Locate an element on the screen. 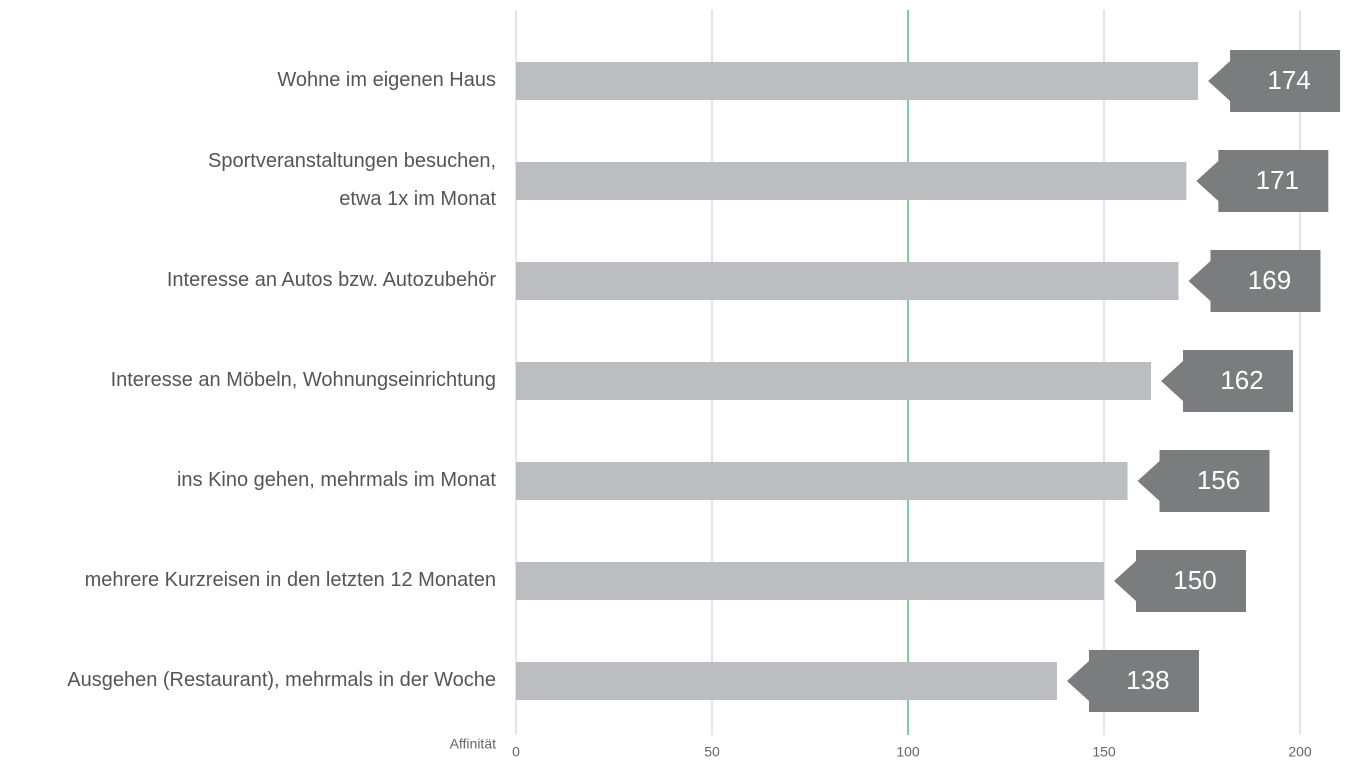 Image resolution: width=1345 pixels, height=763 pixels. value-label: 162 is located at coordinates (1241, 380).